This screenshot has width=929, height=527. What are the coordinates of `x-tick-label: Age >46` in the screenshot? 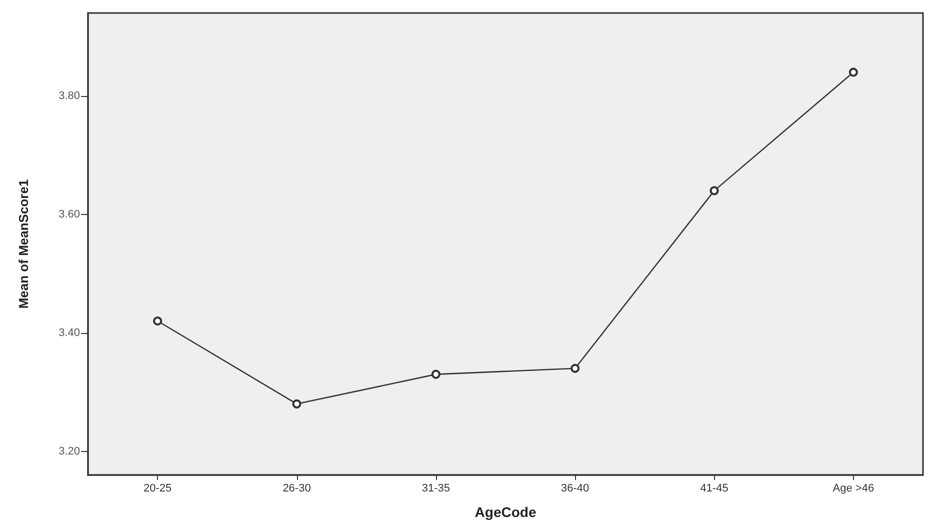 It's located at (853, 488).